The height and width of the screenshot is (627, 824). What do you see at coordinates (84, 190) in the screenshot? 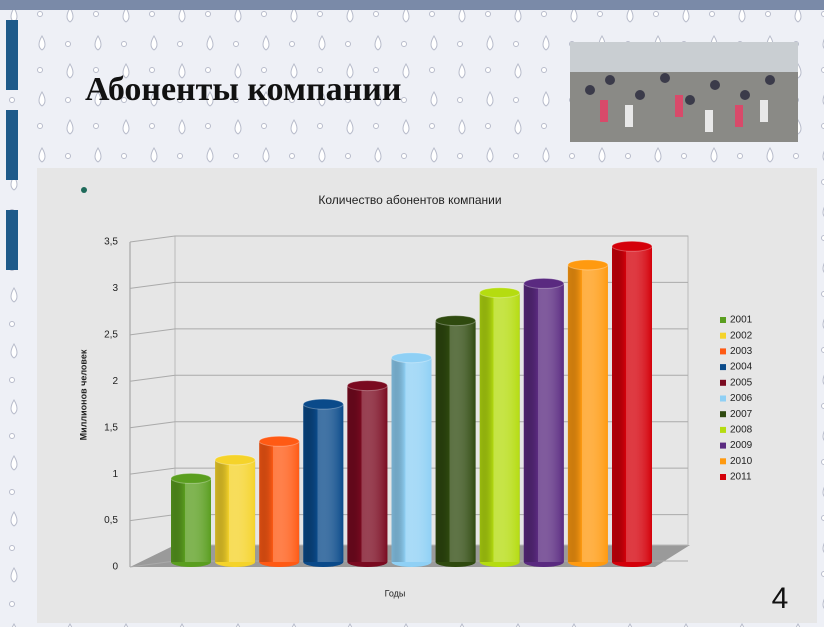
I see `bullet` at bounding box center [84, 190].